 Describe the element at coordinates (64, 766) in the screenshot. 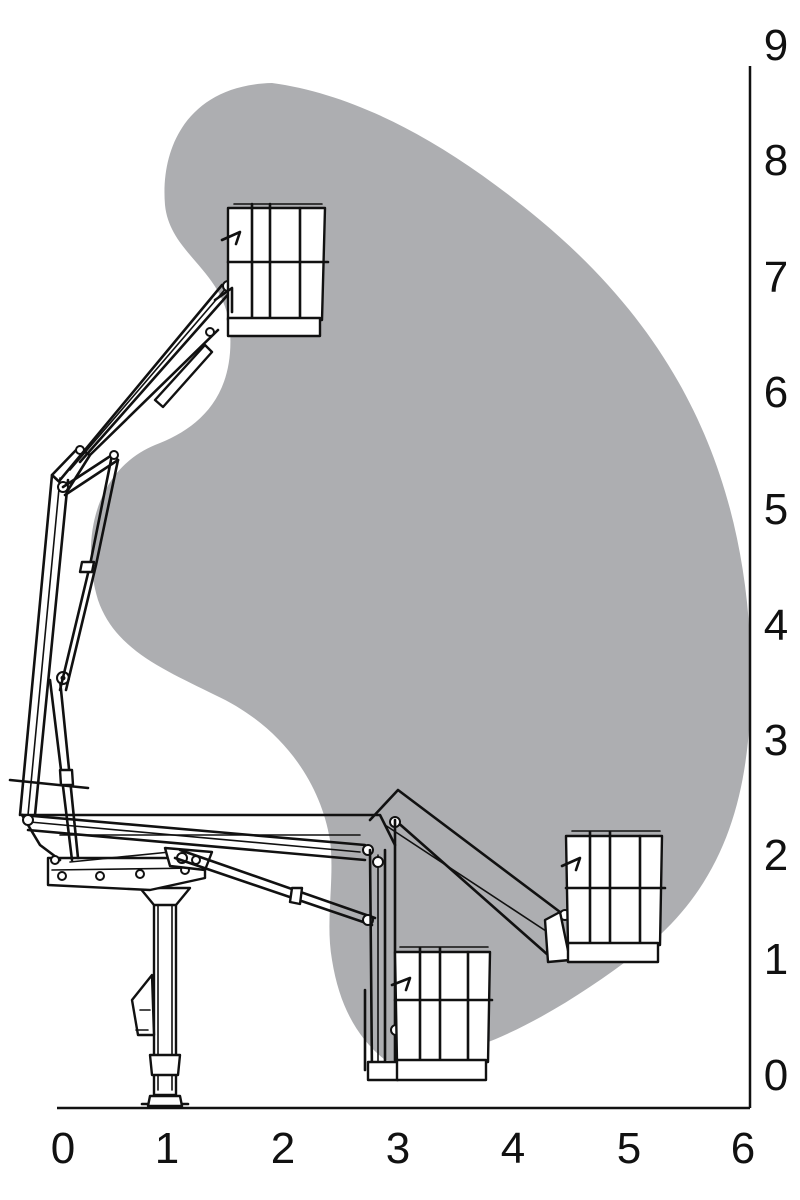

I see `mast-cylinder` at that location.